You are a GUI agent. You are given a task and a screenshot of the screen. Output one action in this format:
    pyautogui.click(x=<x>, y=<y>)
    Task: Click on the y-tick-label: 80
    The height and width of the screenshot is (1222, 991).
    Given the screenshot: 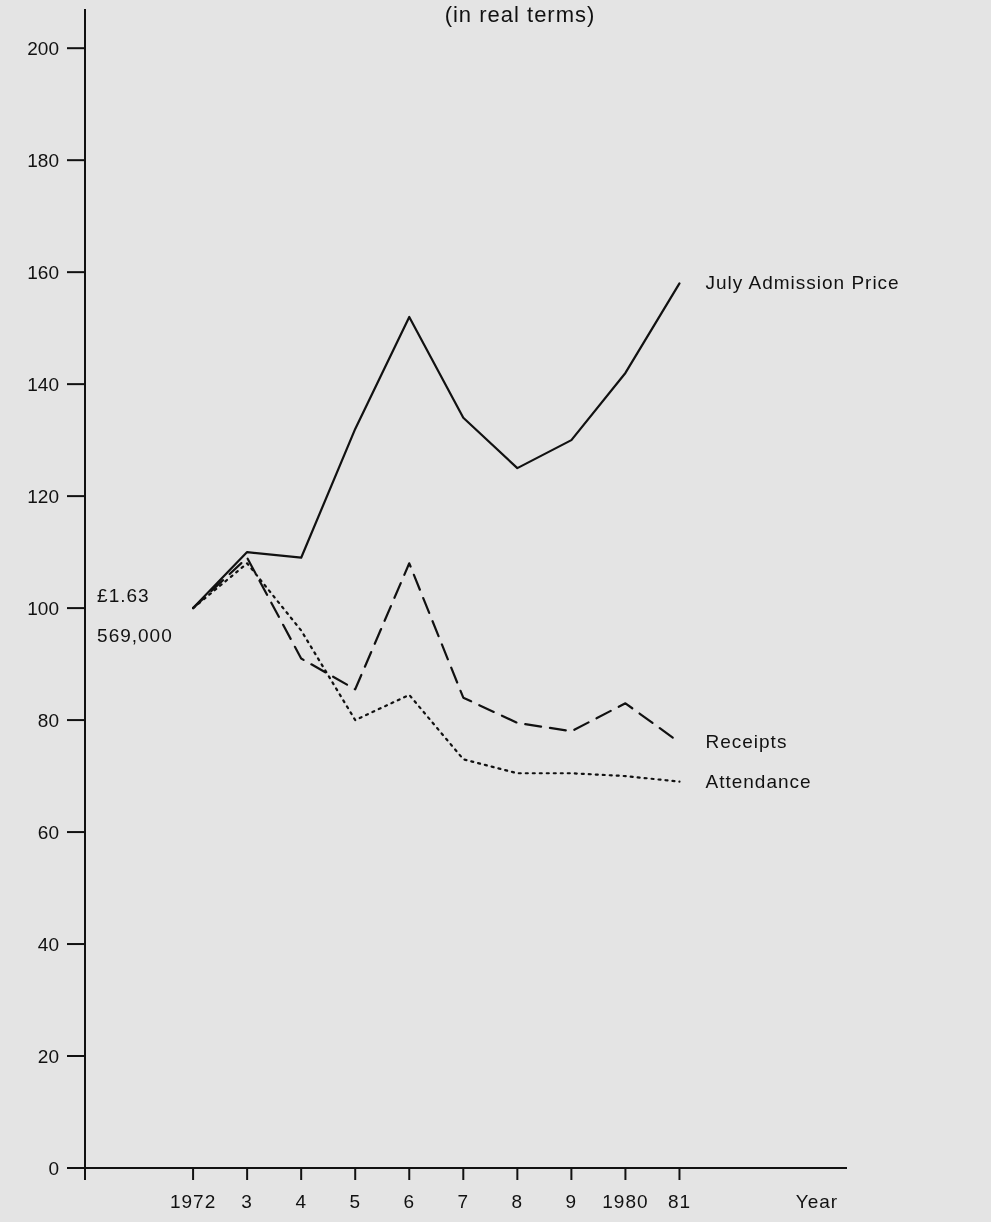 What is the action you would take?
    pyautogui.click(x=48, y=721)
    